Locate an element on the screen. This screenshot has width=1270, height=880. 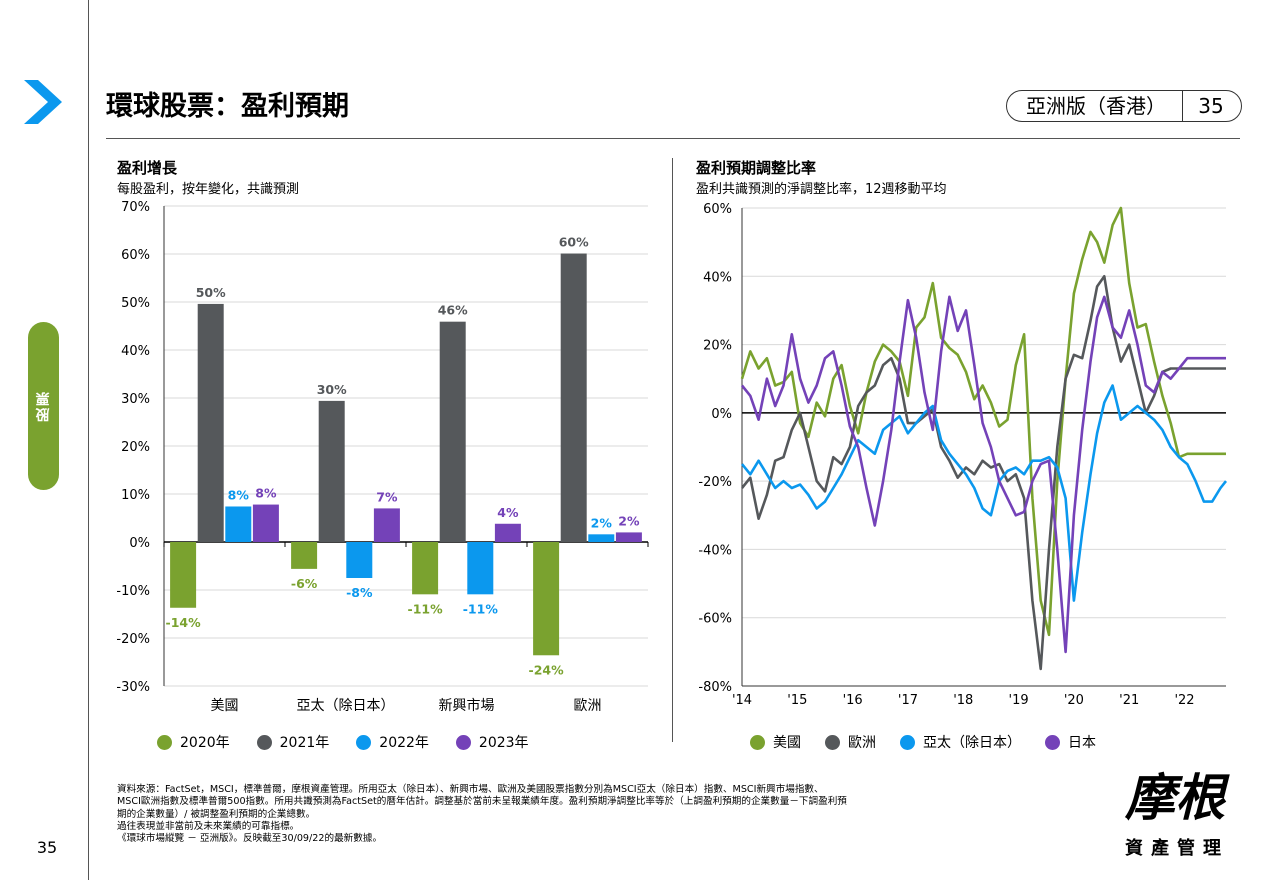
y-tick-label: 50% is located at coordinates (135, 303).